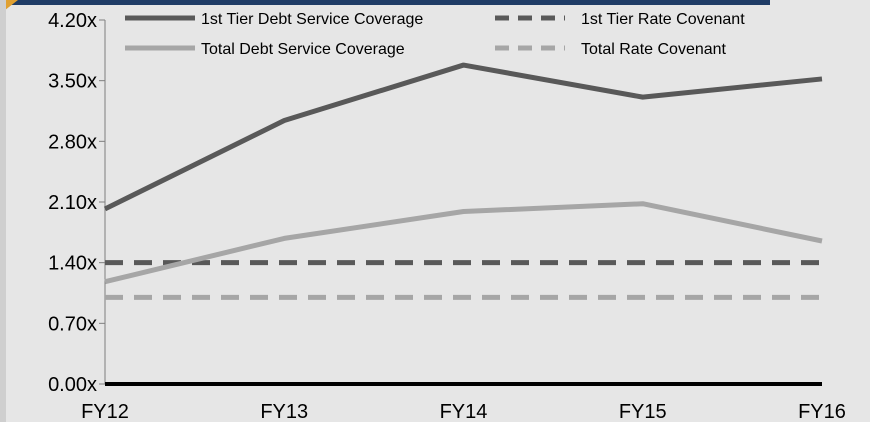  What do you see at coordinates (303, 49) in the screenshot?
I see `legend-label-3: Total Debt Service Coverage` at bounding box center [303, 49].